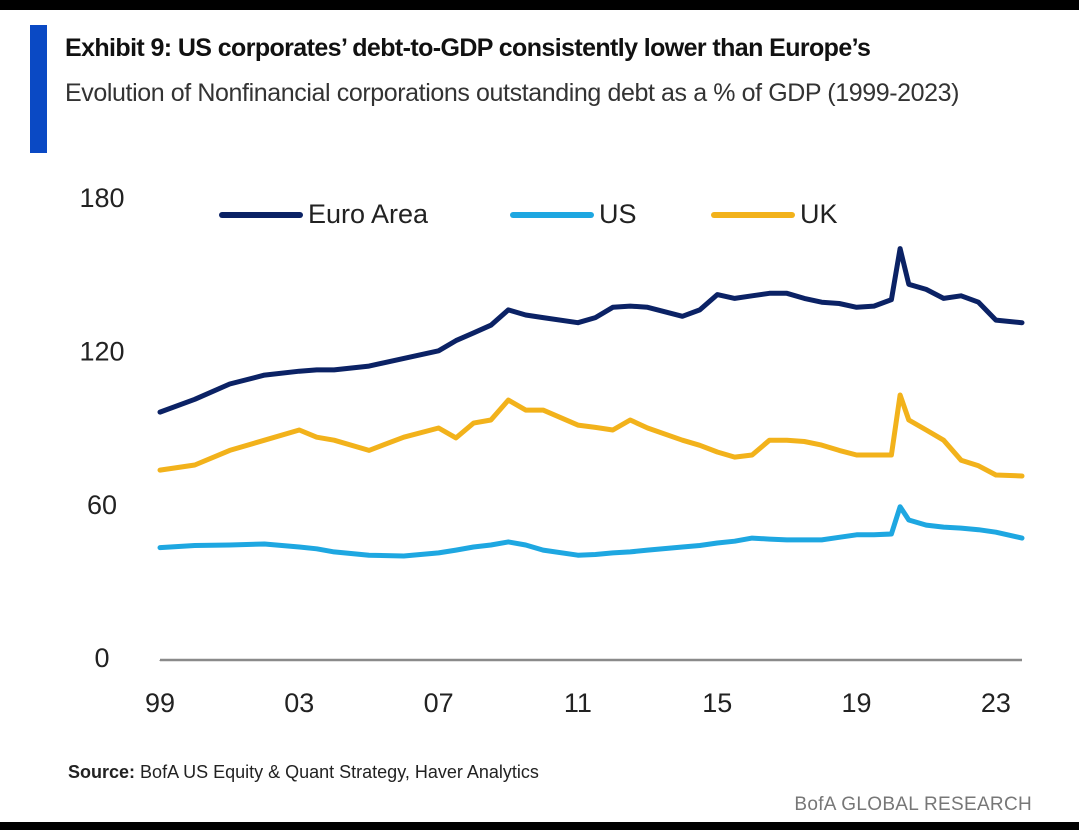  Describe the element at coordinates (299, 703) in the screenshot. I see `x-tick-label: 03` at that location.